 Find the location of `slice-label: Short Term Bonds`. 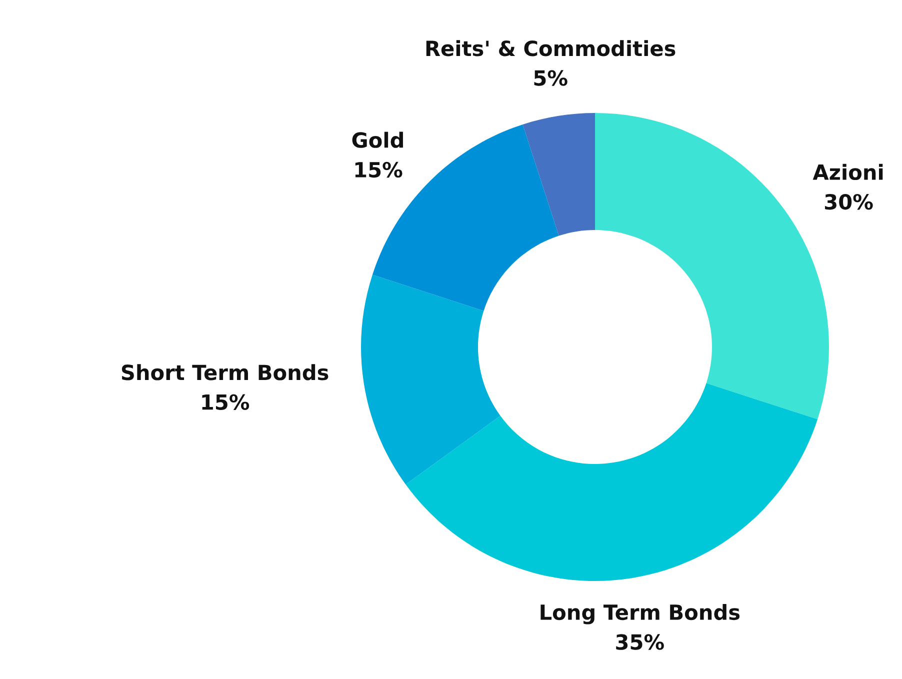

slice-label: Short Term Bonds is located at coordinates (225, 372).